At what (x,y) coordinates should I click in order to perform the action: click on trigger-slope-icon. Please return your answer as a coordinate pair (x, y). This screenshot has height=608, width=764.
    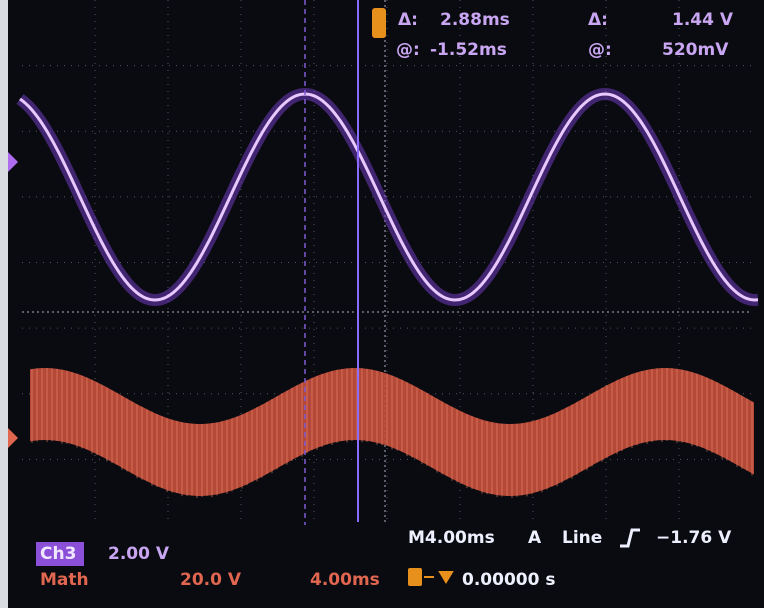
    Looking at the image, I should click on (630, 538).